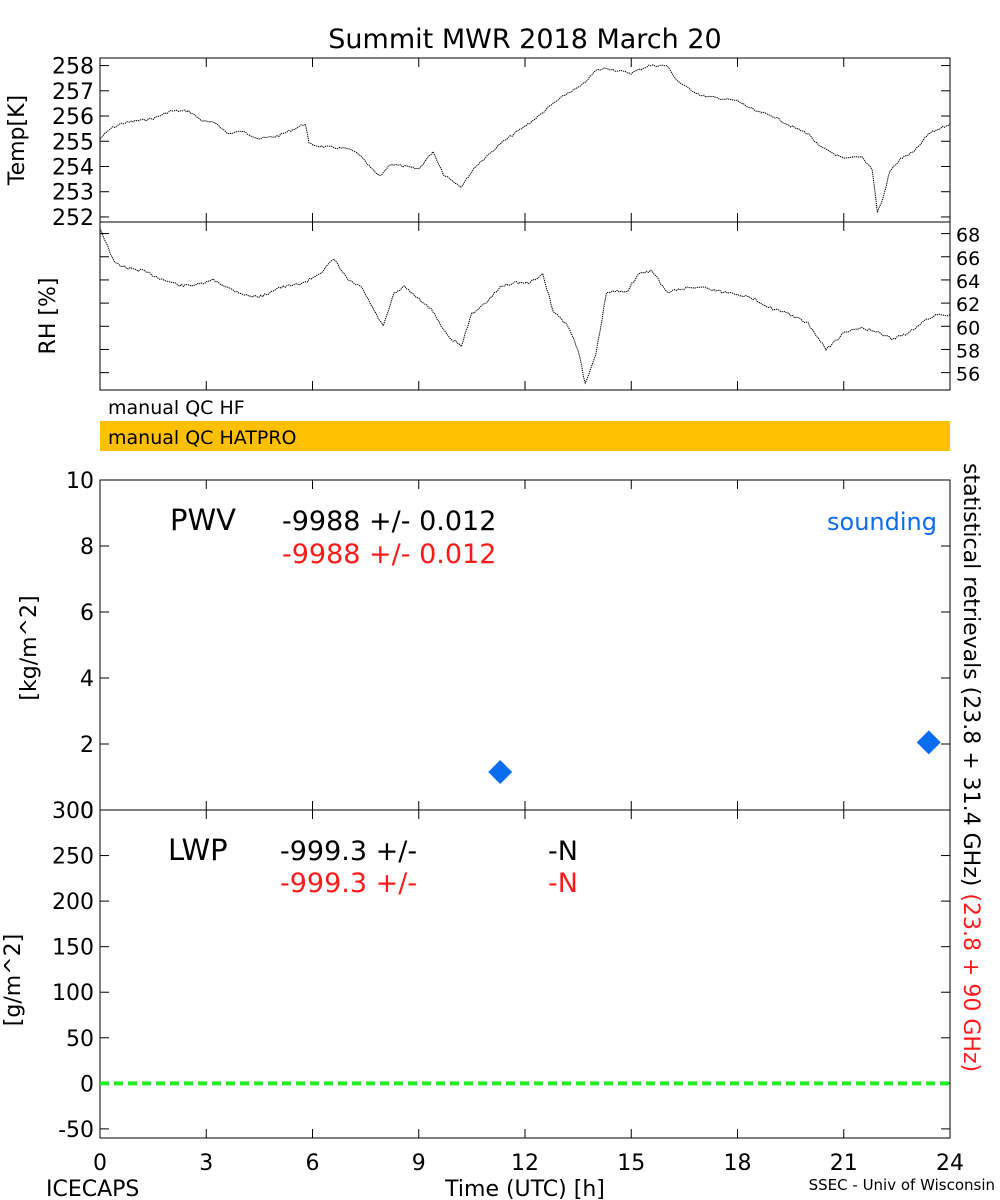 The height and width of the screenshot is (1200, 1000). I want to click on rh-panel-frame, so click(525, 306).